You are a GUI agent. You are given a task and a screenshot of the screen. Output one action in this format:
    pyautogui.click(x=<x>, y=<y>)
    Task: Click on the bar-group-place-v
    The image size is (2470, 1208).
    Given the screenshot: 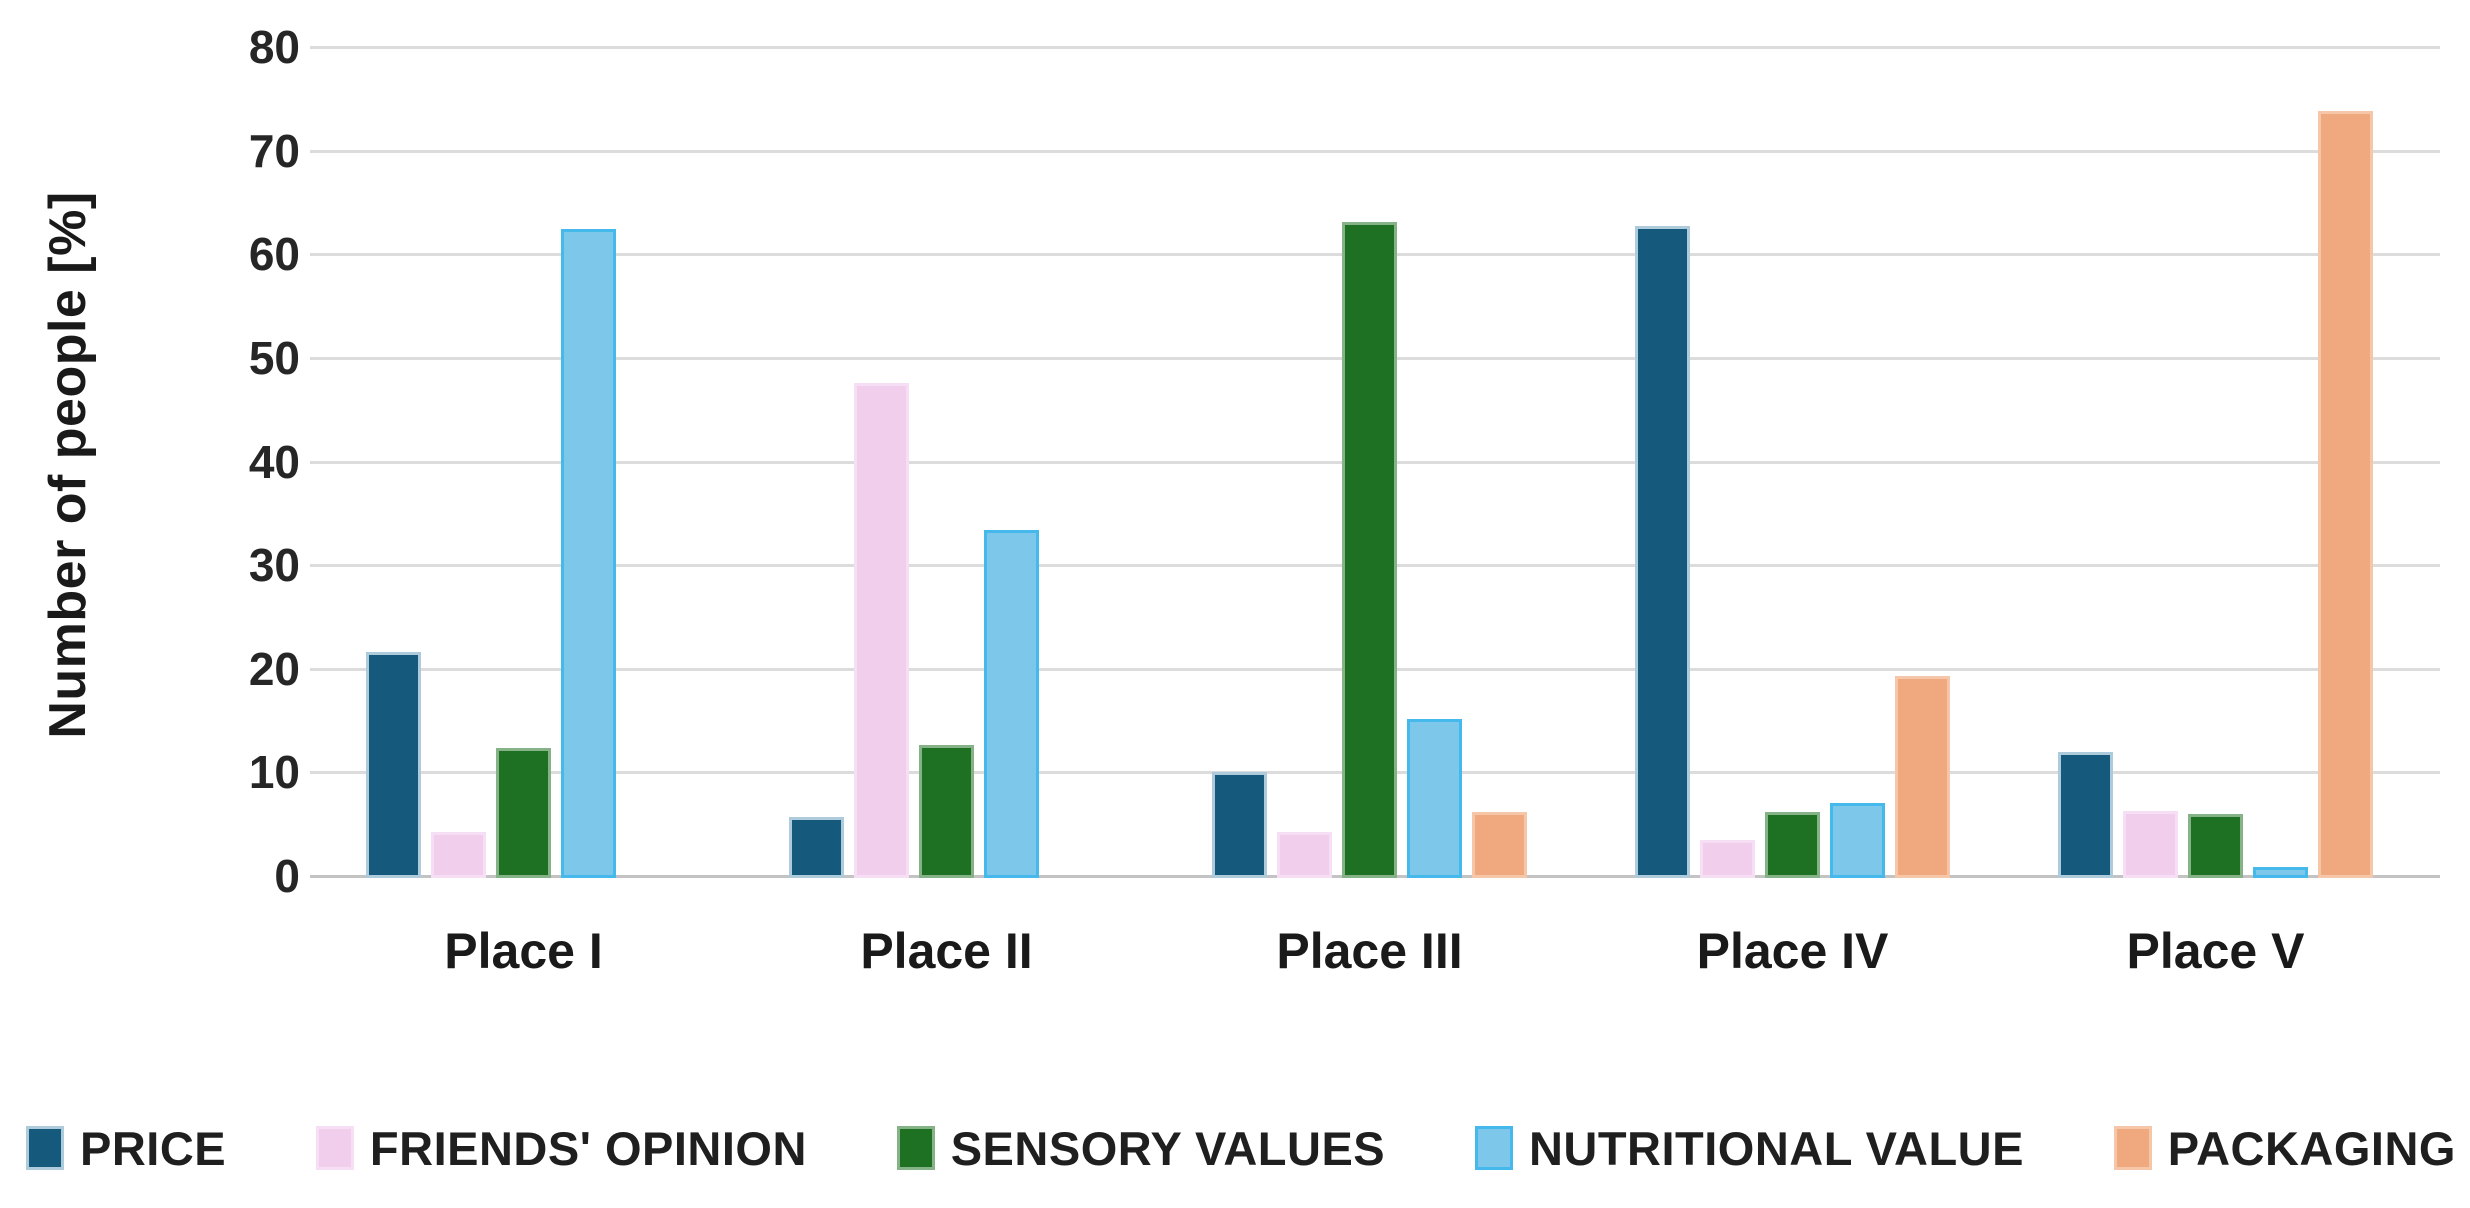 What is the action you would take?
    pyautogui.click(x=2215, y=463)
    